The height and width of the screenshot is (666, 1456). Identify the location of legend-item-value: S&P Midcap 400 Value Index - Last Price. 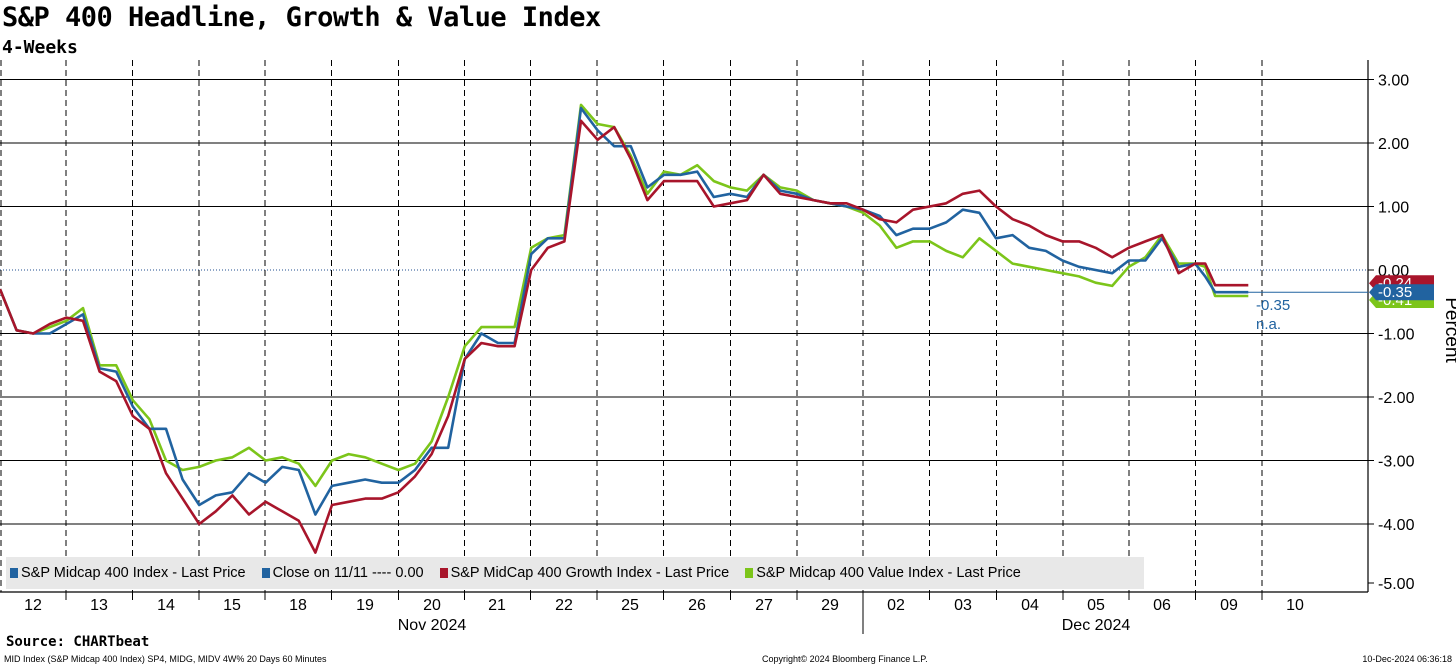
(883, 573).